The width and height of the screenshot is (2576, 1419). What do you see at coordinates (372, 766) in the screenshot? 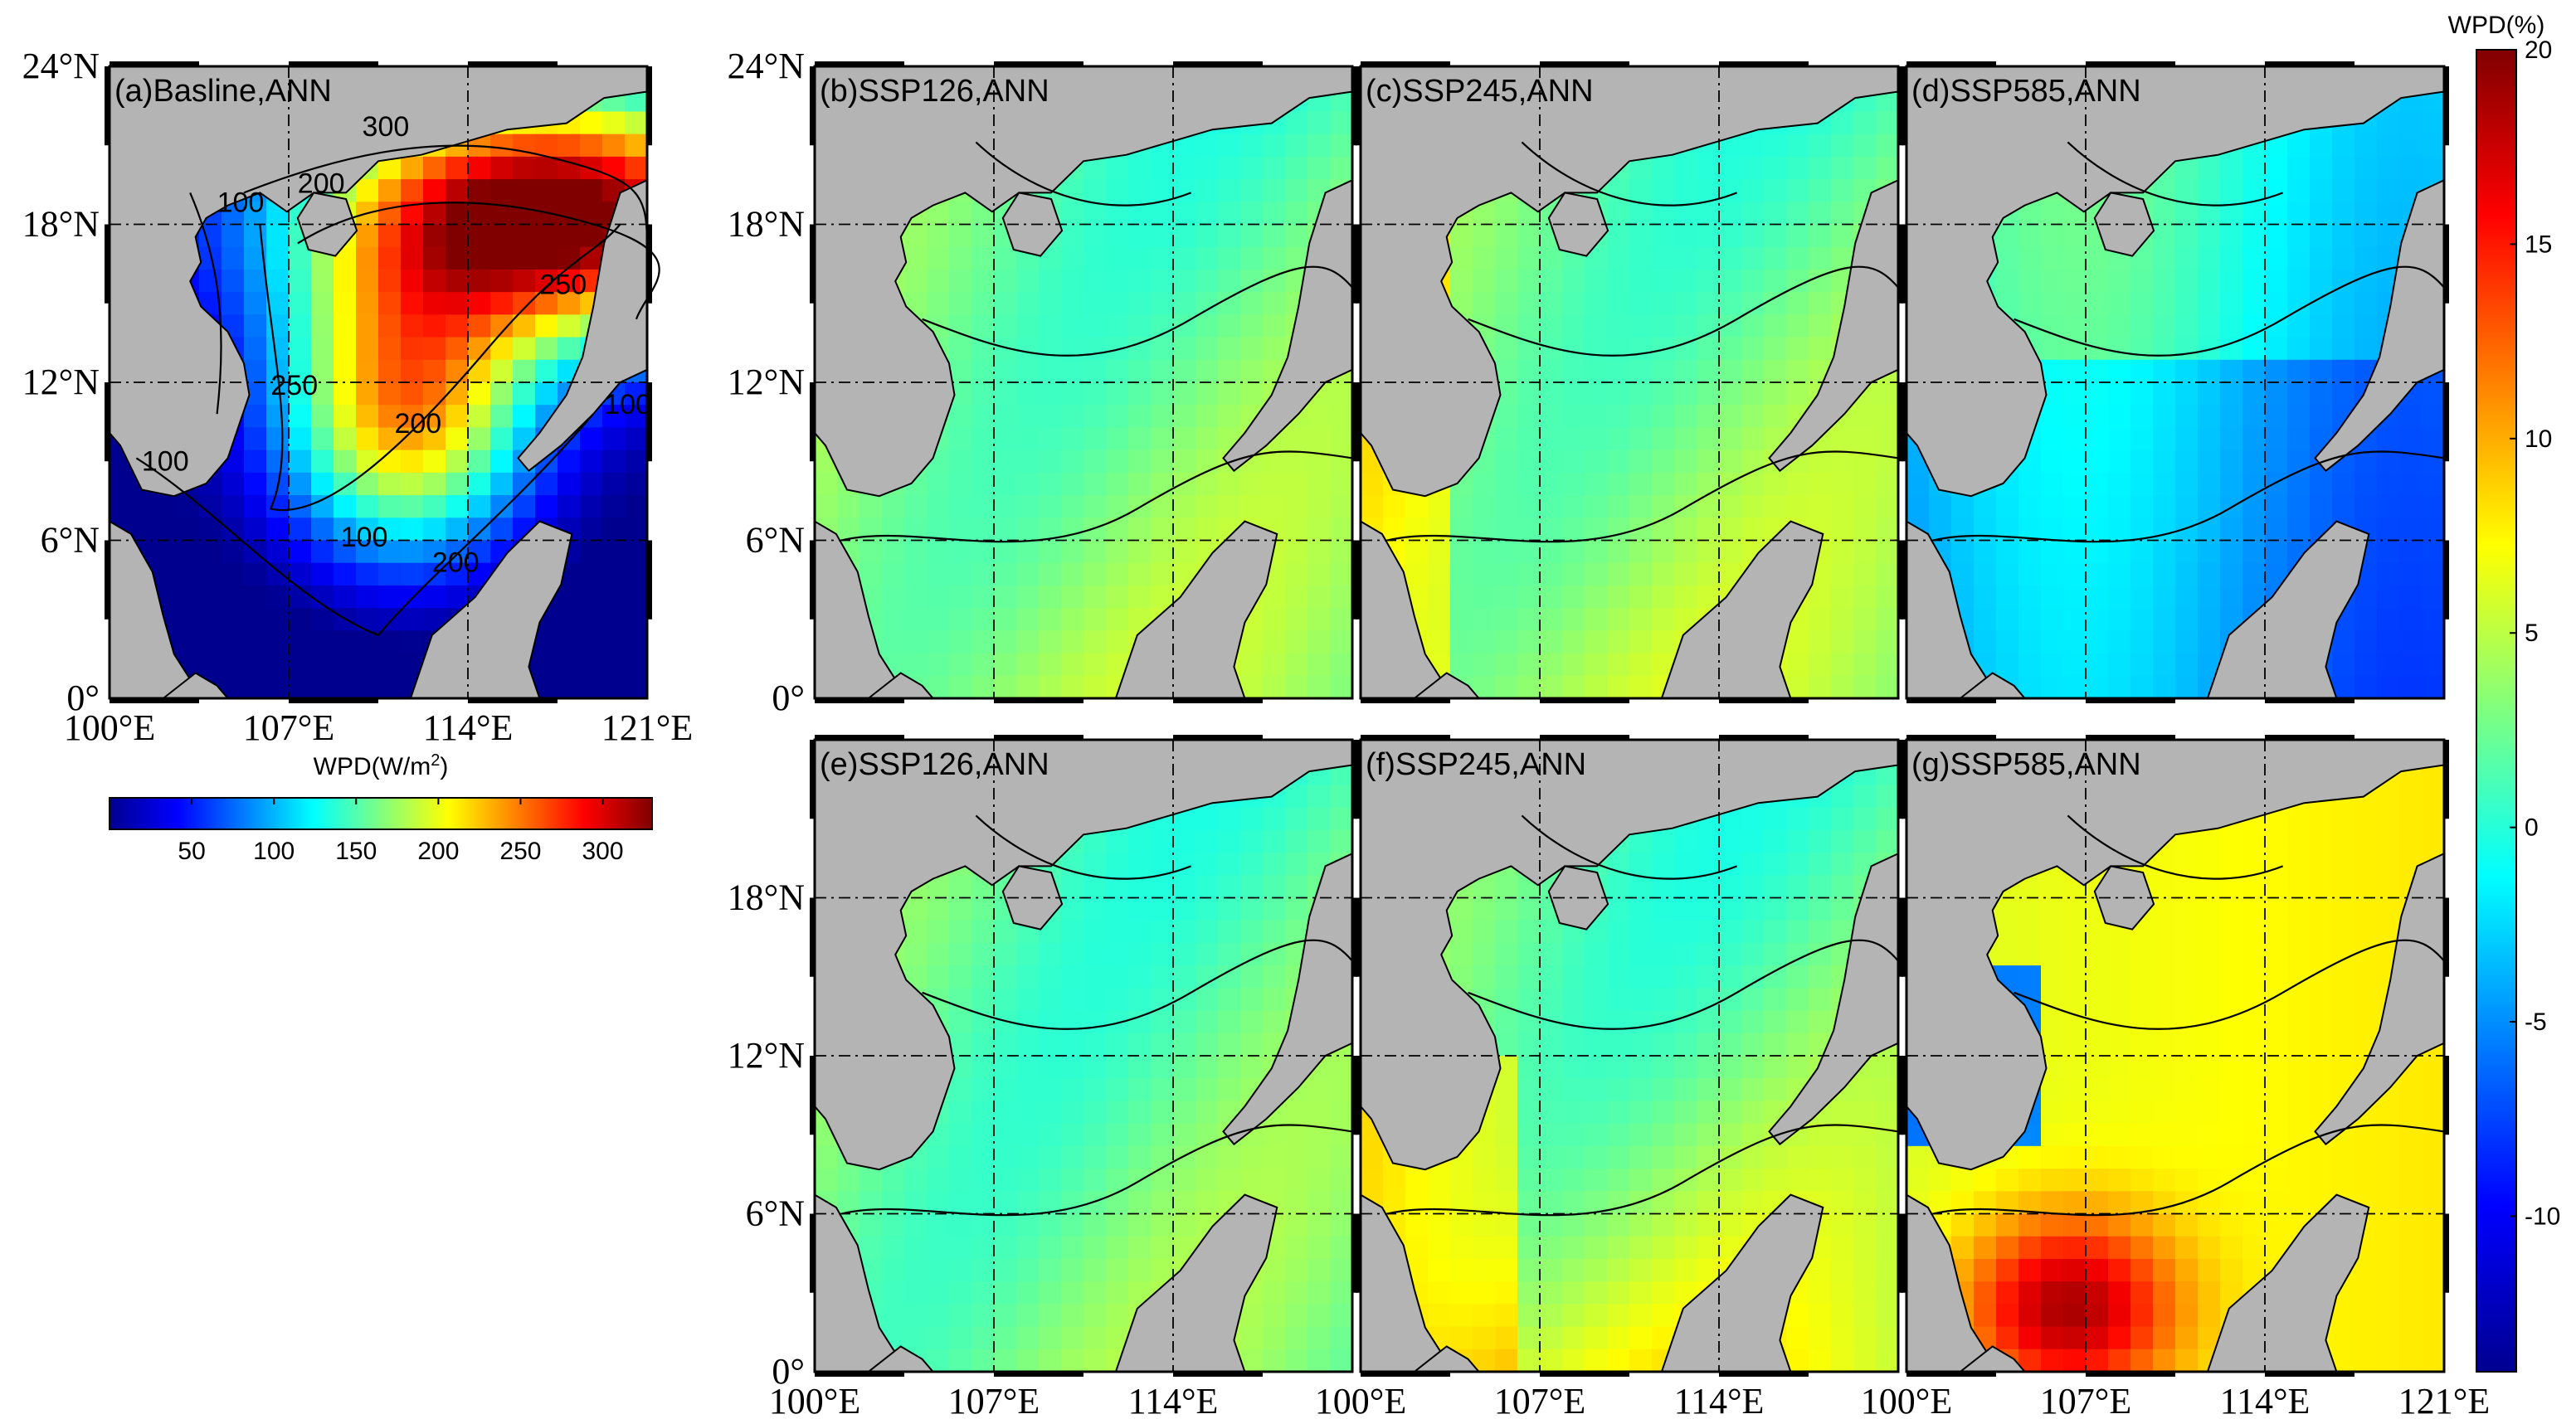
I see `label-main: WPD(W/m` at bounding box center [372, 766].